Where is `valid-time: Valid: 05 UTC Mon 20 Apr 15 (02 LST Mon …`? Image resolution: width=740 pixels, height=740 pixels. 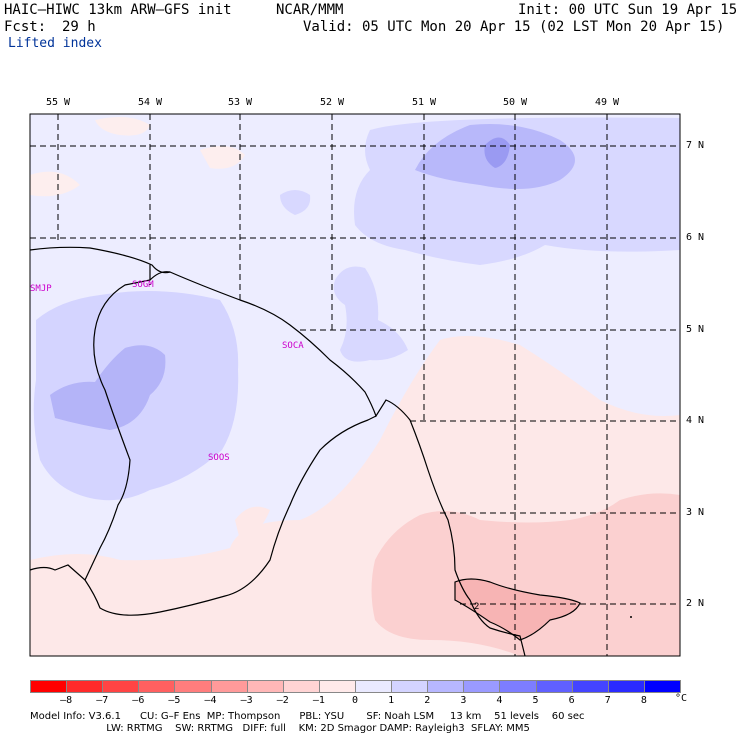
valid-time: Valid: 05 UTC Mon 20 Apr 15 (02 LST Mon … is located at coordinates (514, 27).